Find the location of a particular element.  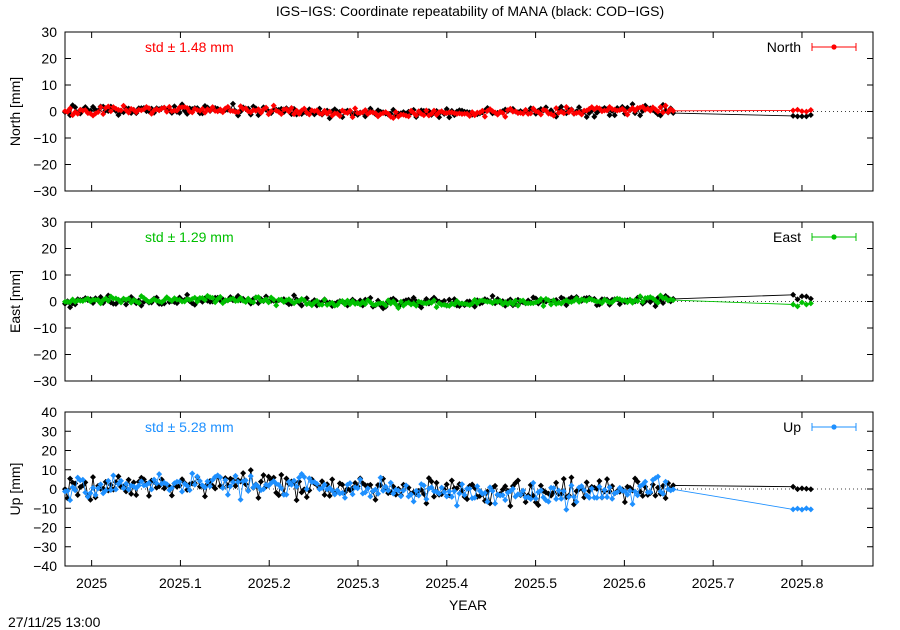

y-tick-label: −20 is located at coordinates (45, 165).